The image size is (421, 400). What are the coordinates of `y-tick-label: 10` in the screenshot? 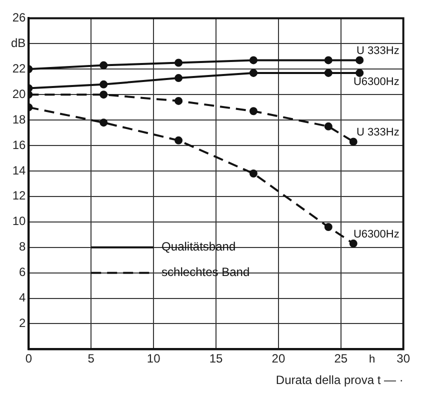 It's located at (19, 221).